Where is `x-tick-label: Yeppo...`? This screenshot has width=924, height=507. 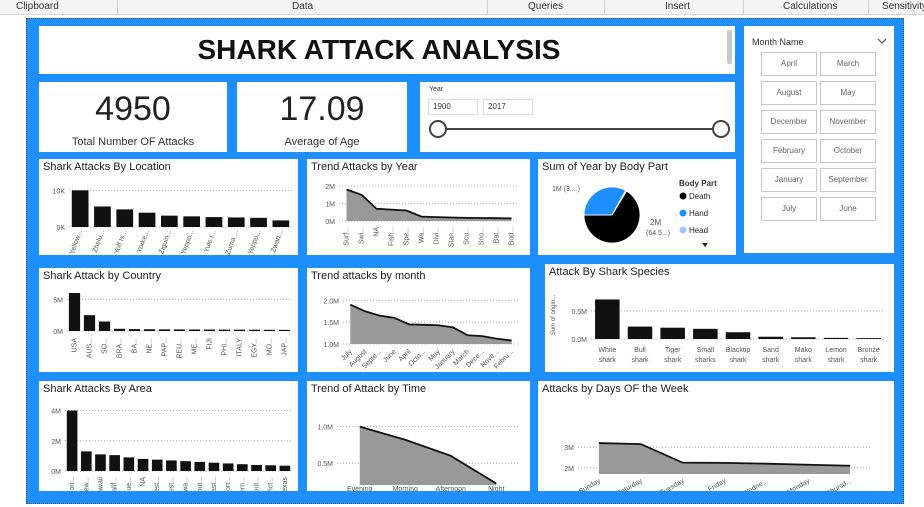 x-tick-label: Yeppo... is located at coordinates (254, 242).